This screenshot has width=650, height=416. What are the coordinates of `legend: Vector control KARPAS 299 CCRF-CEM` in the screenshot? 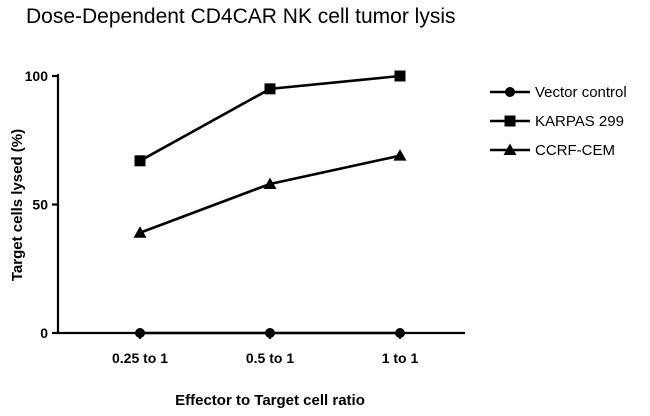 It's located at (558, 121).